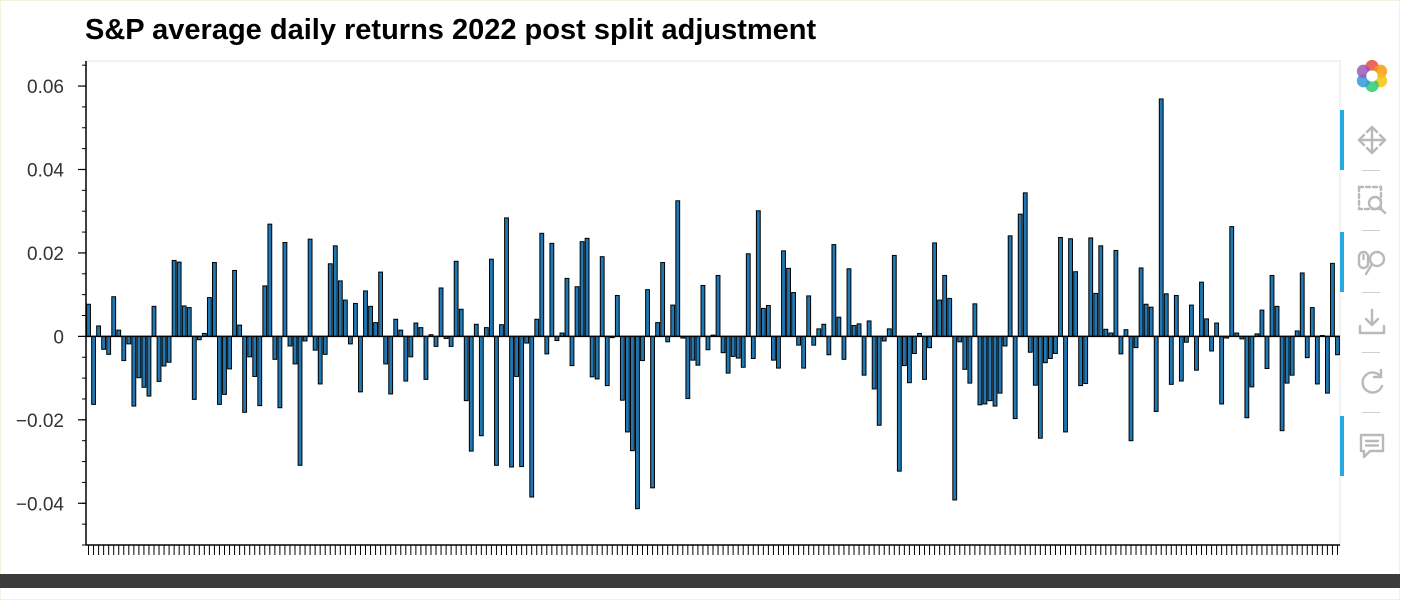 The height and width of the screenshot is (602, 1402). I want to click on wheel-zoom-icon, so click(1372, 262).